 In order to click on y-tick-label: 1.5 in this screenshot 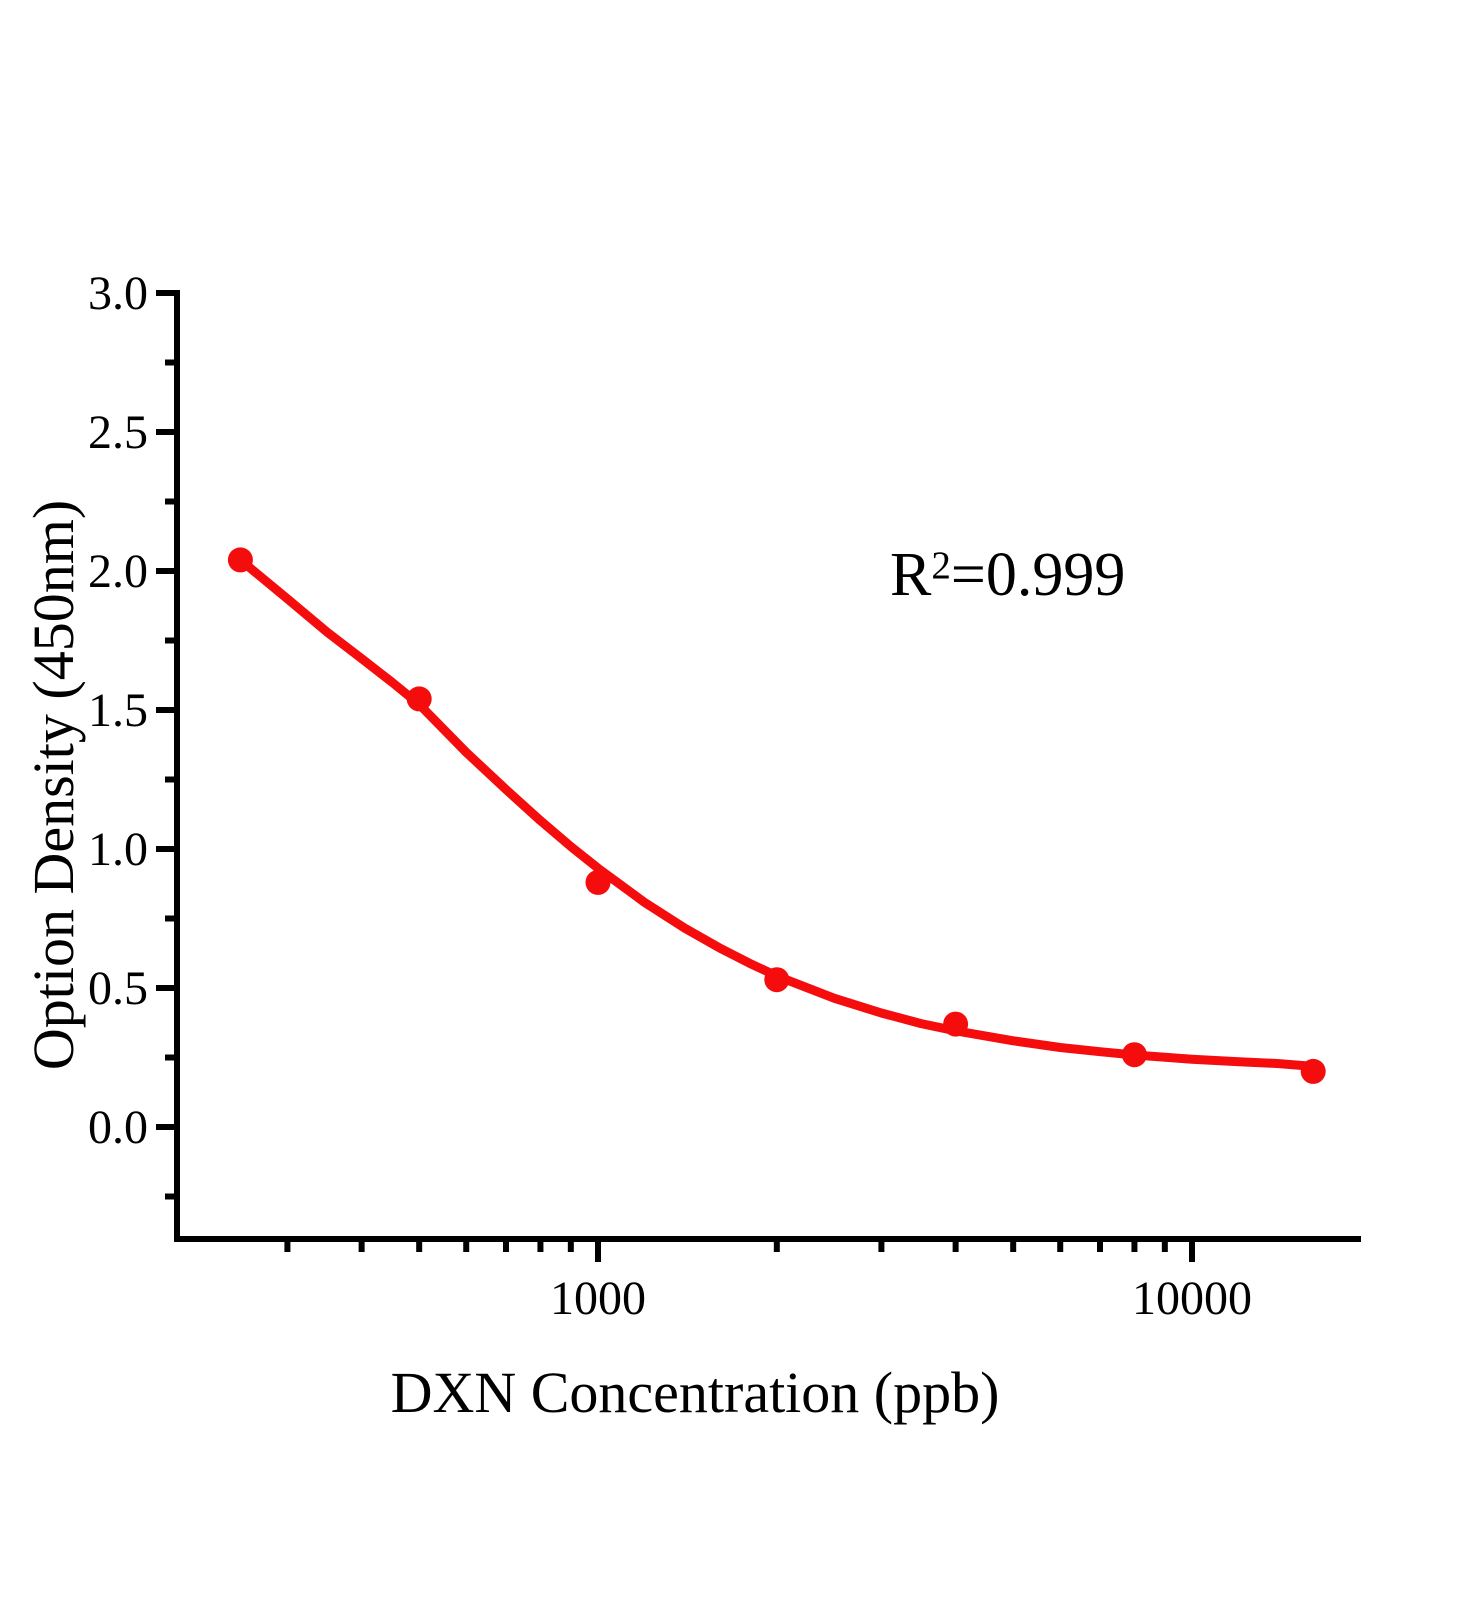, I will do `click(118, 710)`.